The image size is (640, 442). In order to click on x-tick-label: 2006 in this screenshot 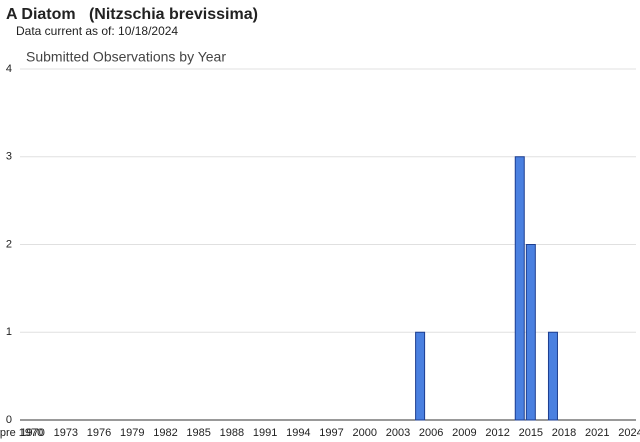, I will do `click(431, 433)`.